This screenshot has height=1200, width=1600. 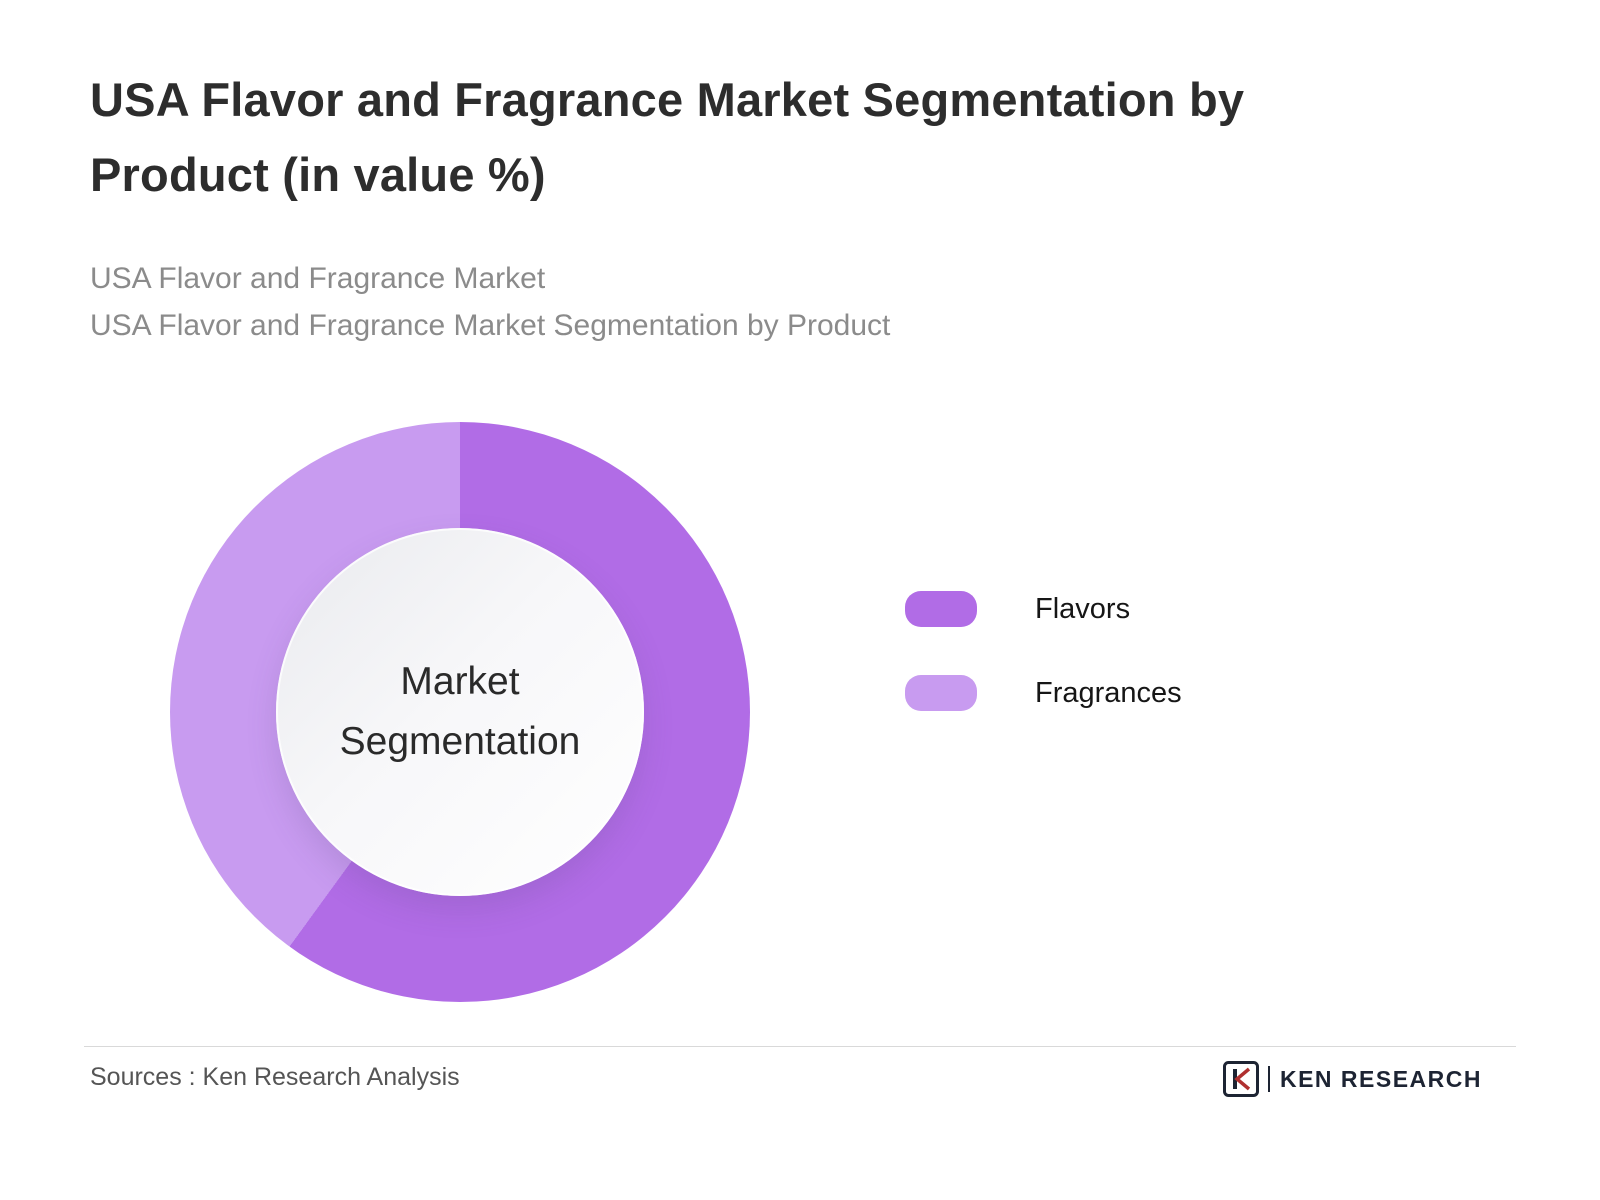 I want to click on ken-research-logo-icon, so click(x=1240, y=1079).